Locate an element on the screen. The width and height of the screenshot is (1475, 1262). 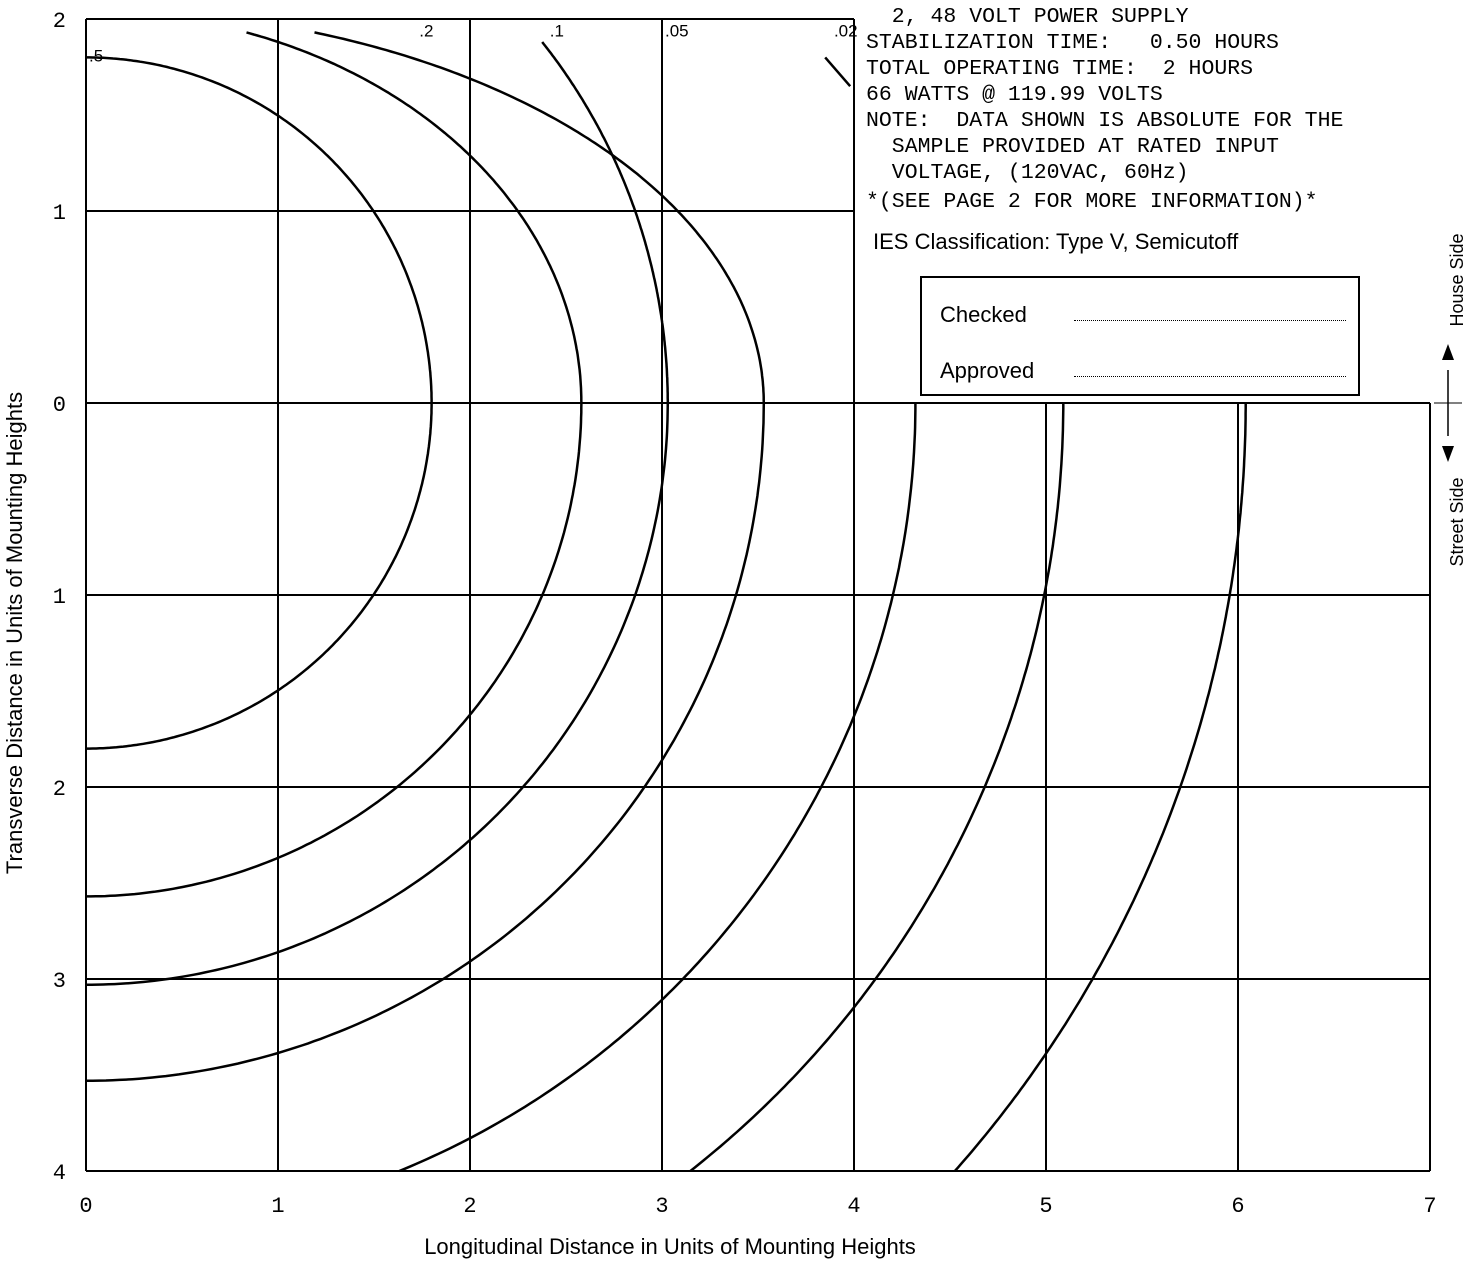
ies-classification: IES Classification: Type V, Semicutoff is located at coordinates (1056, 241).